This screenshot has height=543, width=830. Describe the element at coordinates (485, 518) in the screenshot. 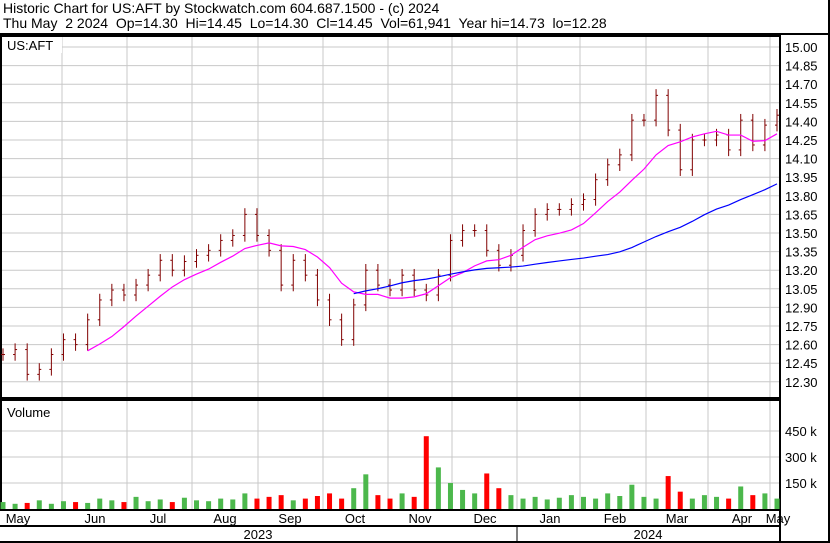

I see `month-label: Dec` at that location.